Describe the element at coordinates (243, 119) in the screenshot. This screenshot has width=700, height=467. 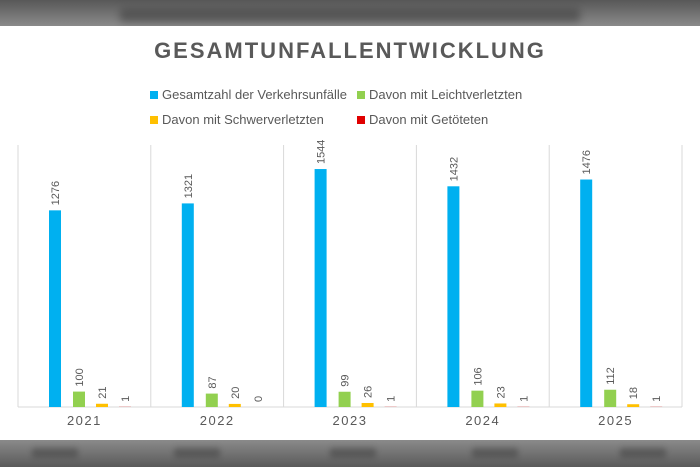
I see `legend-label-schwerverletzte: Davon mit Schwerverletzten` at that location.